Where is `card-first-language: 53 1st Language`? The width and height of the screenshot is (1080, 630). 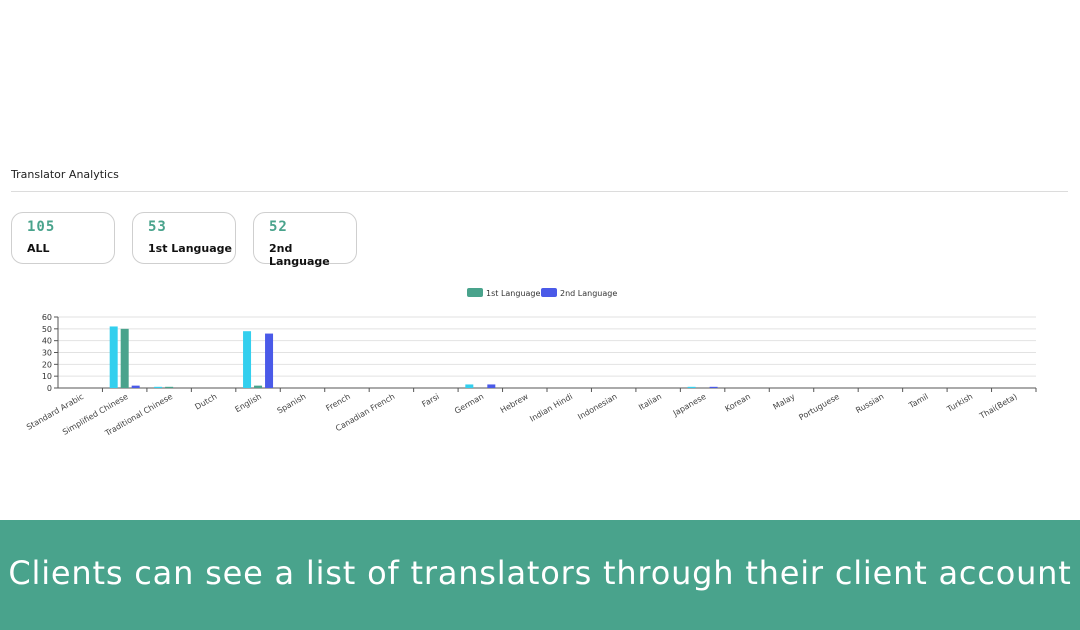 card-first-language: 53 1st Language is located at coordinates (184, 238).